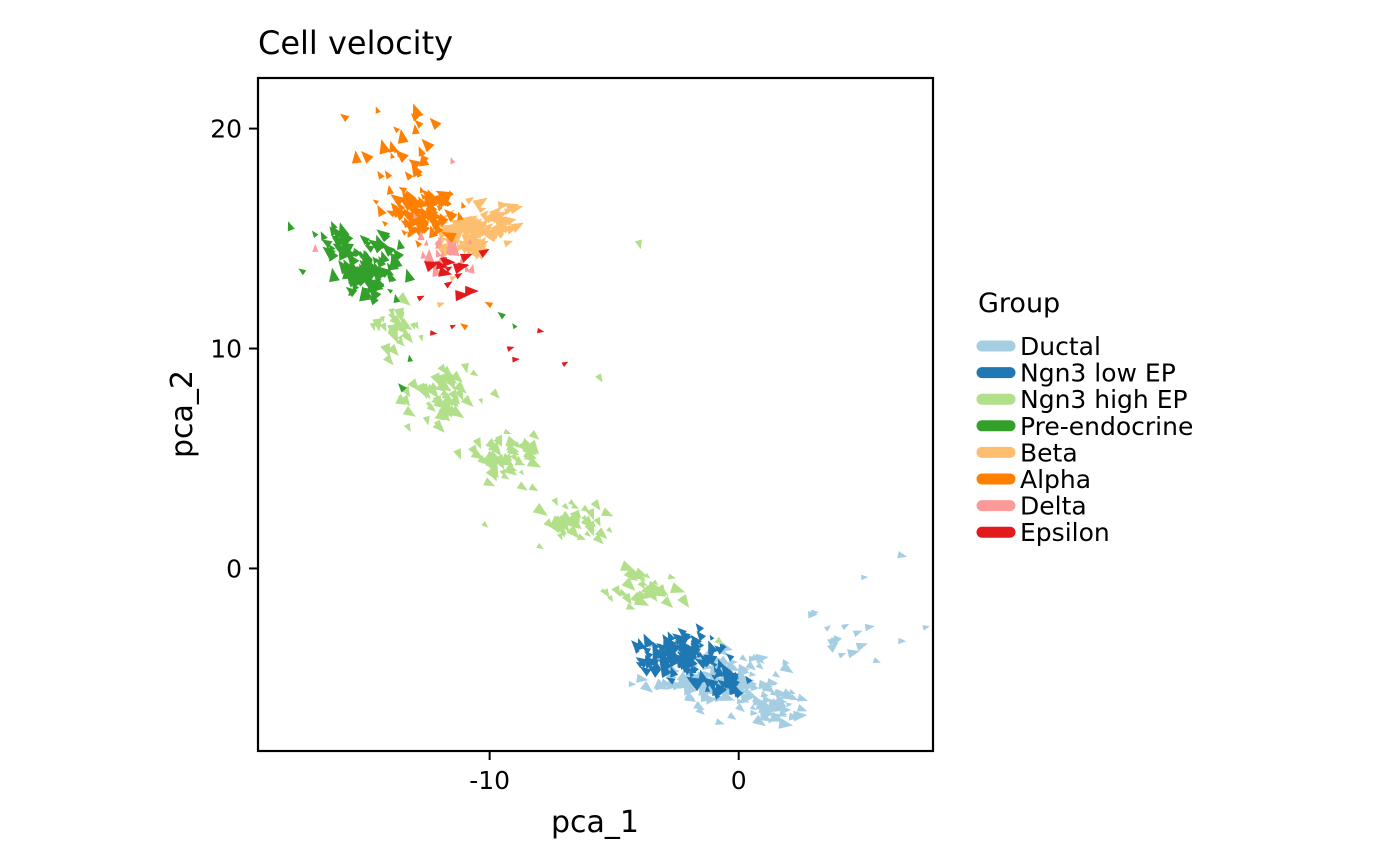 The image size is (1400, 866). Describe the element at coordinates (1104, 399) in the screenshot. I see `legend-label-ngn3-high-ep: Ngn3 high EP` at that location.